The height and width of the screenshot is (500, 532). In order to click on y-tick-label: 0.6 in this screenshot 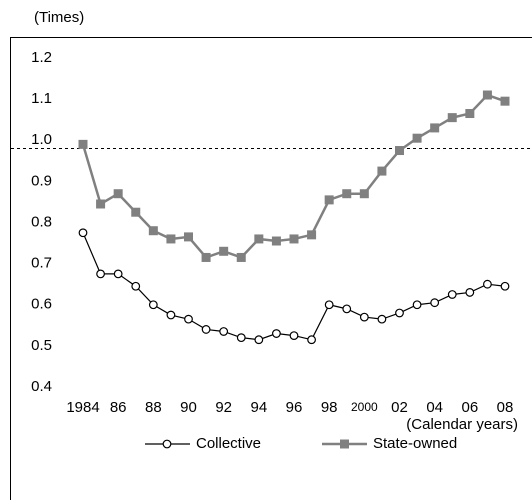, I will do `click(41, 304)`.